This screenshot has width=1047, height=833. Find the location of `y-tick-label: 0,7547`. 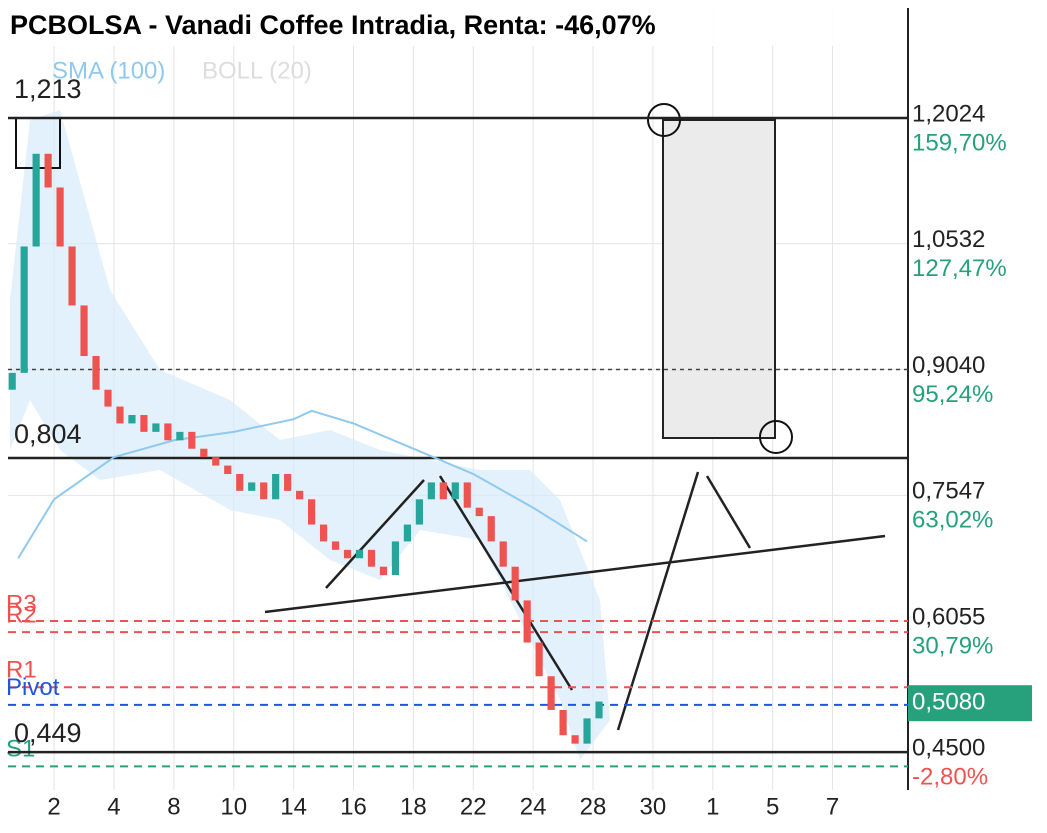

y-tick-label: 0,7547 is located at coordinates (948, 491).